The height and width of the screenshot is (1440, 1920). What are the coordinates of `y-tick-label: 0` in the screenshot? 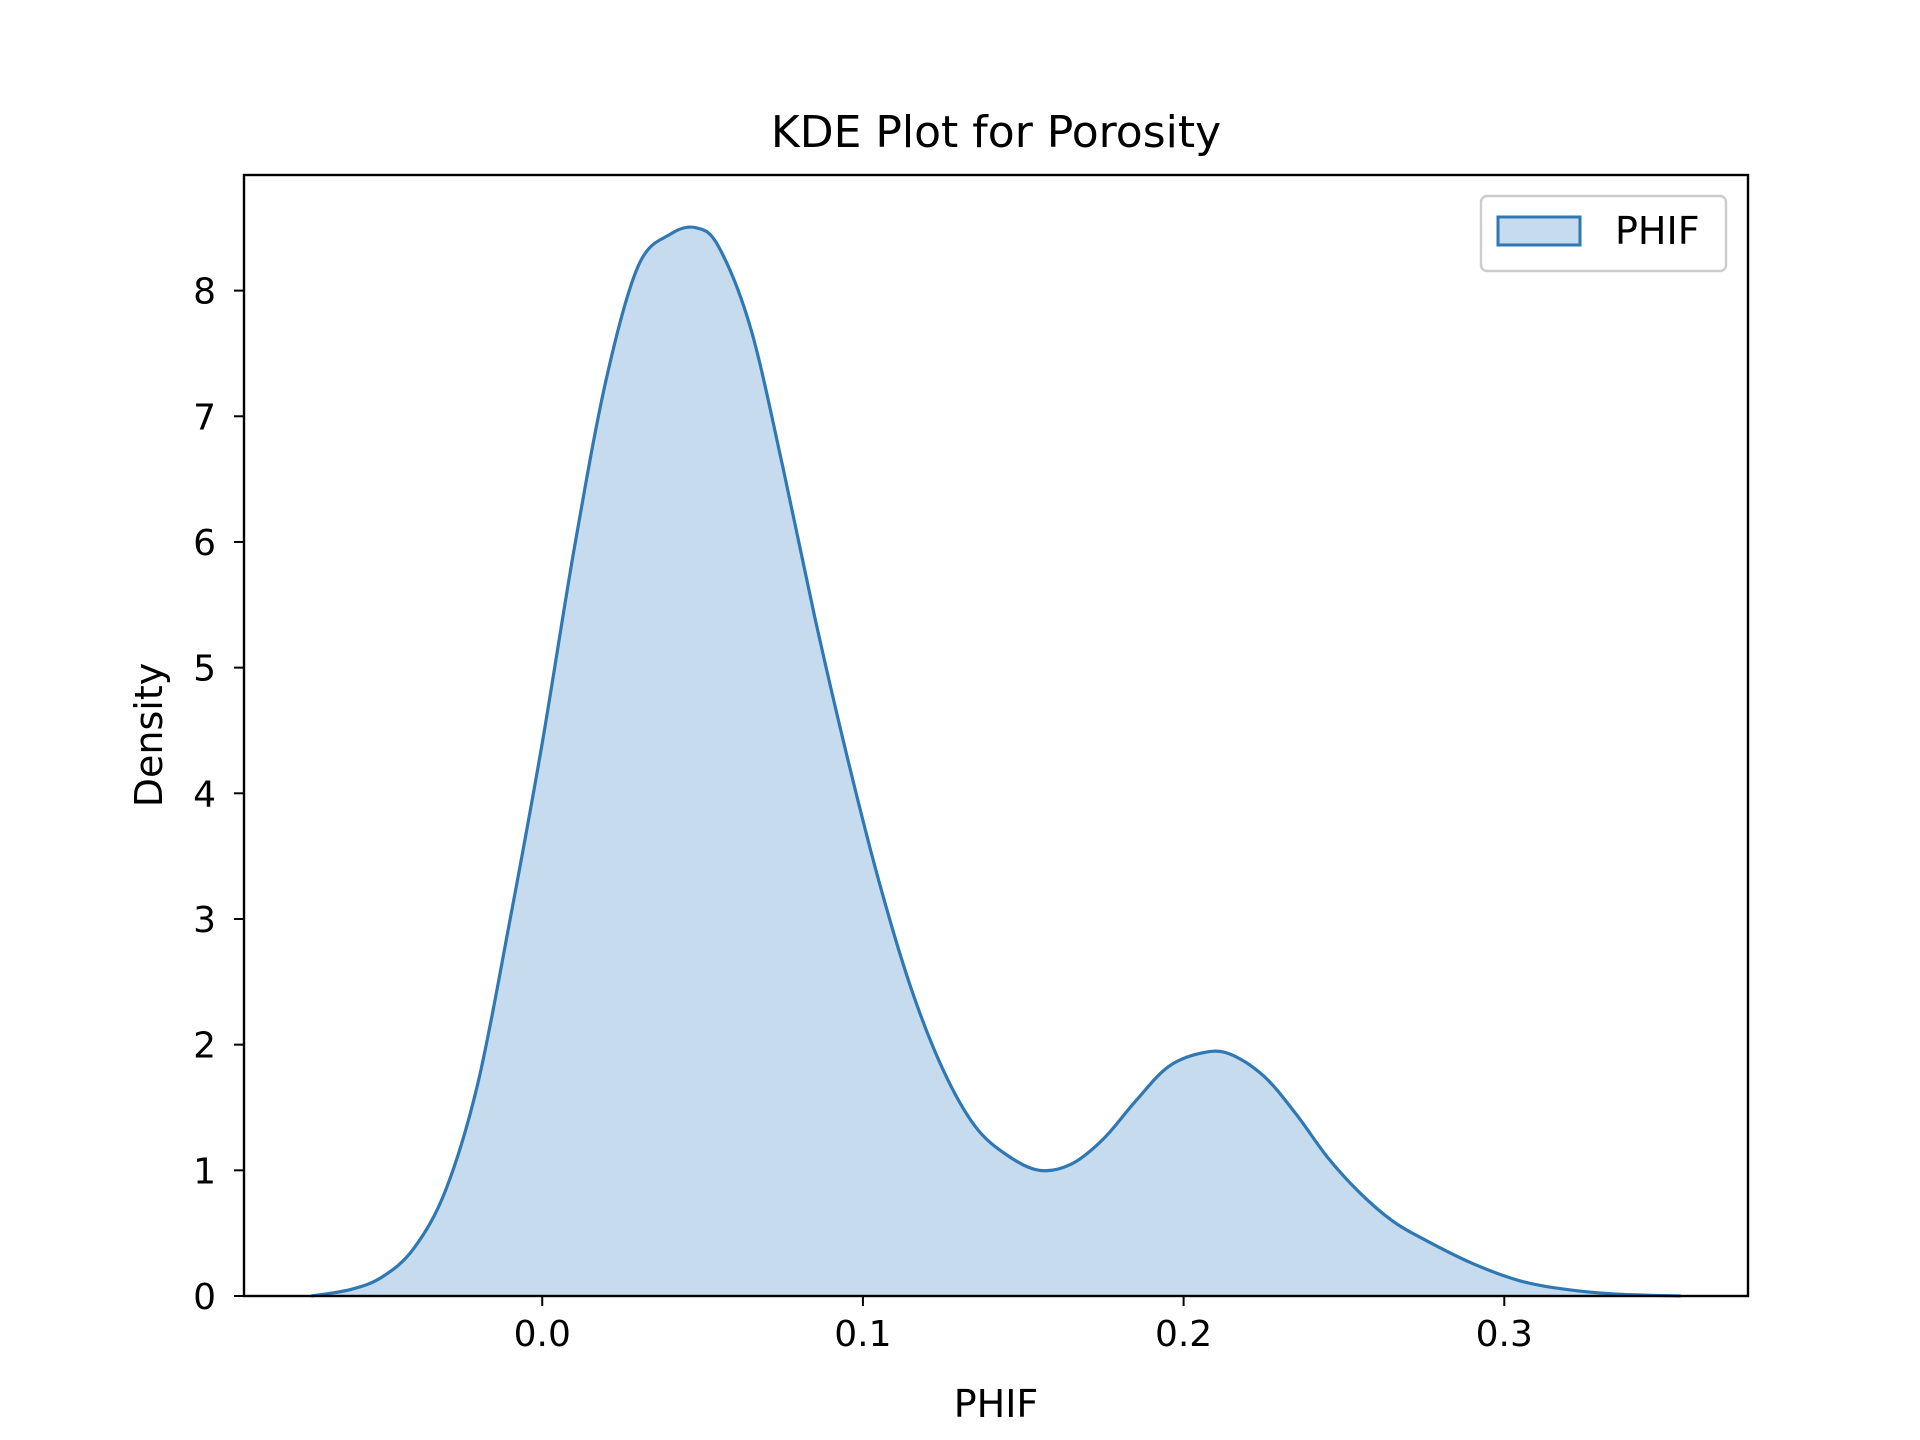 It's located at (204, 1297).